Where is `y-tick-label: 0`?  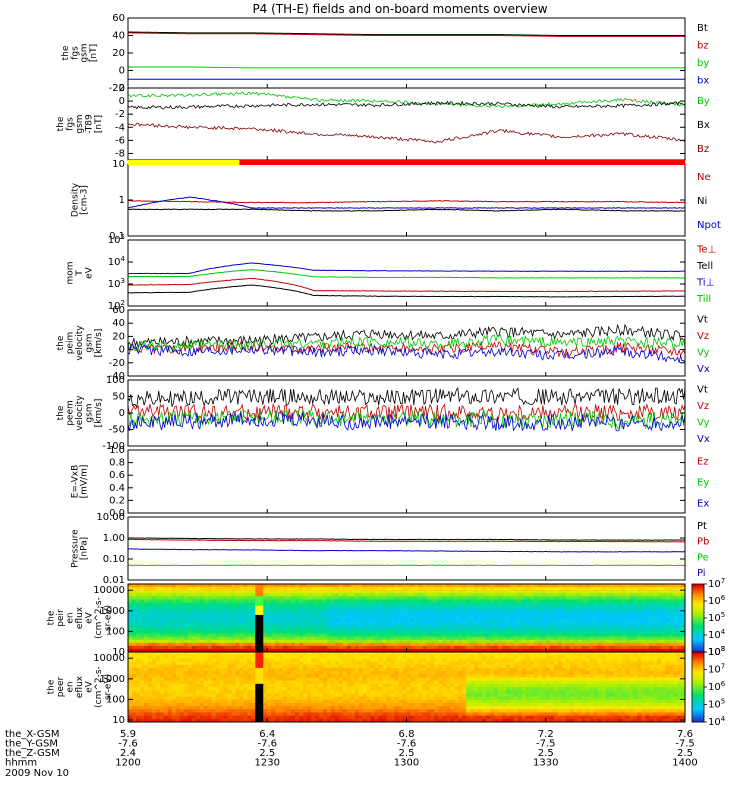 y-tick-label: 0 is located at coordinates (122, 413).